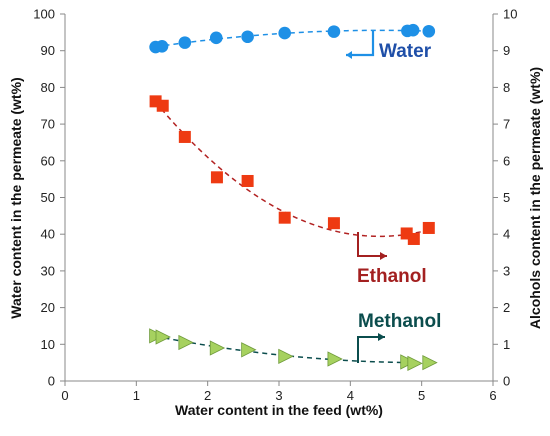  What do you see at coordinates (393, 196) in the screenshot?
I see `series-annotations: Water Ethanol Methanol` at bounding box center [393, 196].